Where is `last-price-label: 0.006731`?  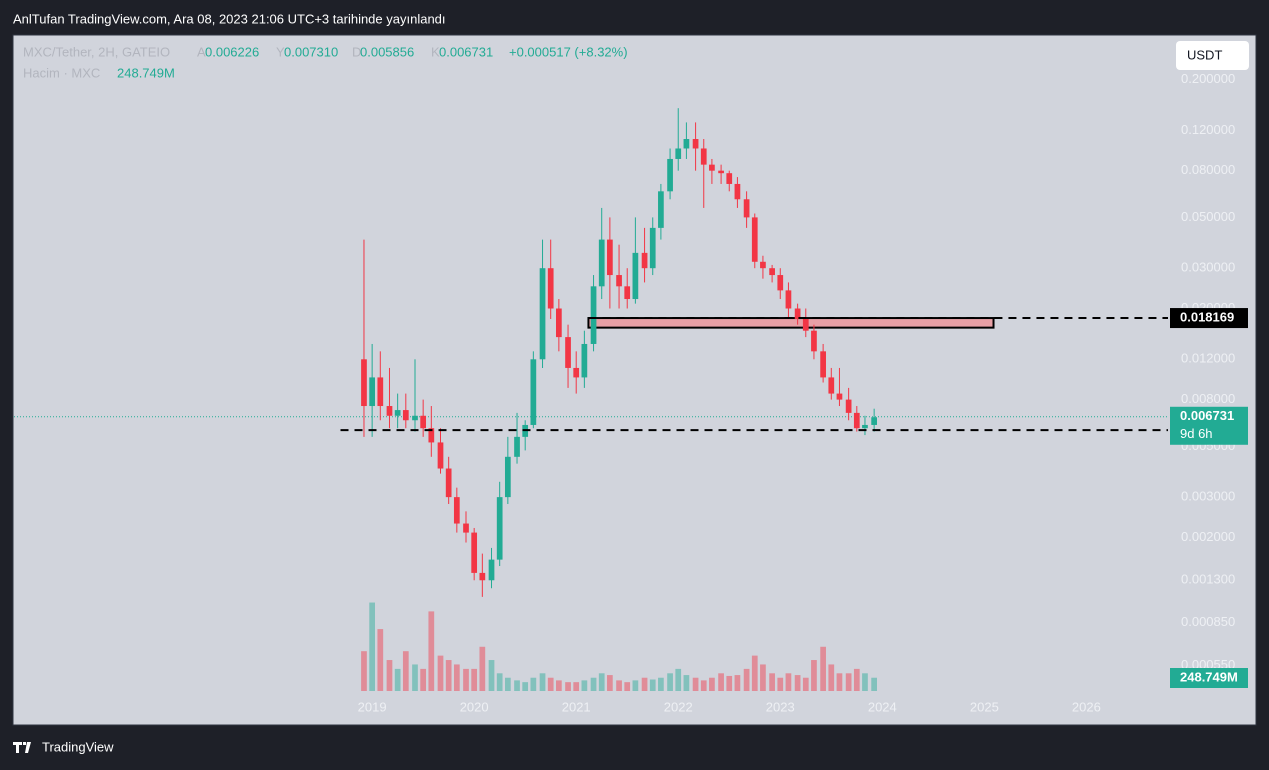
last-price-label: 0.006731 is located at coordinates (1207, 415).